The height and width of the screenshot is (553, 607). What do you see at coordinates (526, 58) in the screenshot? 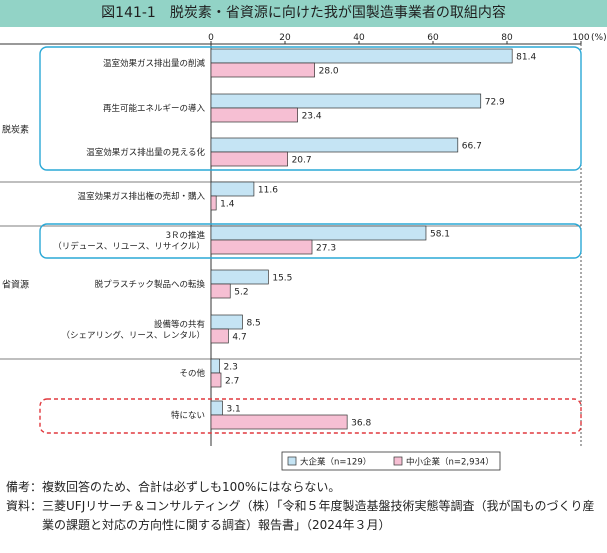
I see `data-label: 81.4` at bounding box center [526, 58].